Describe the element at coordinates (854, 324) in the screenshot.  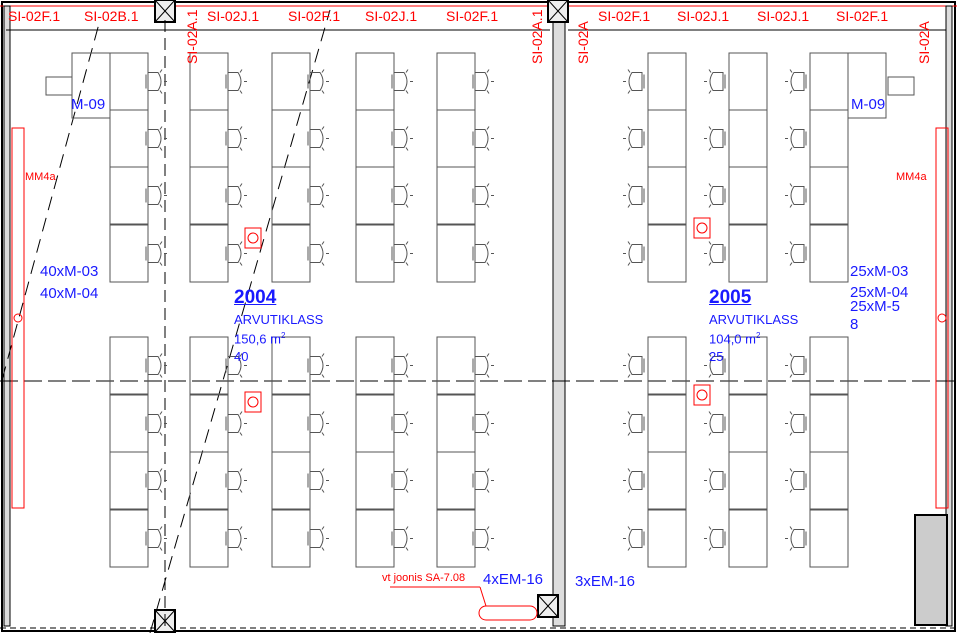
I see `room-2005-item: 8` at that location.